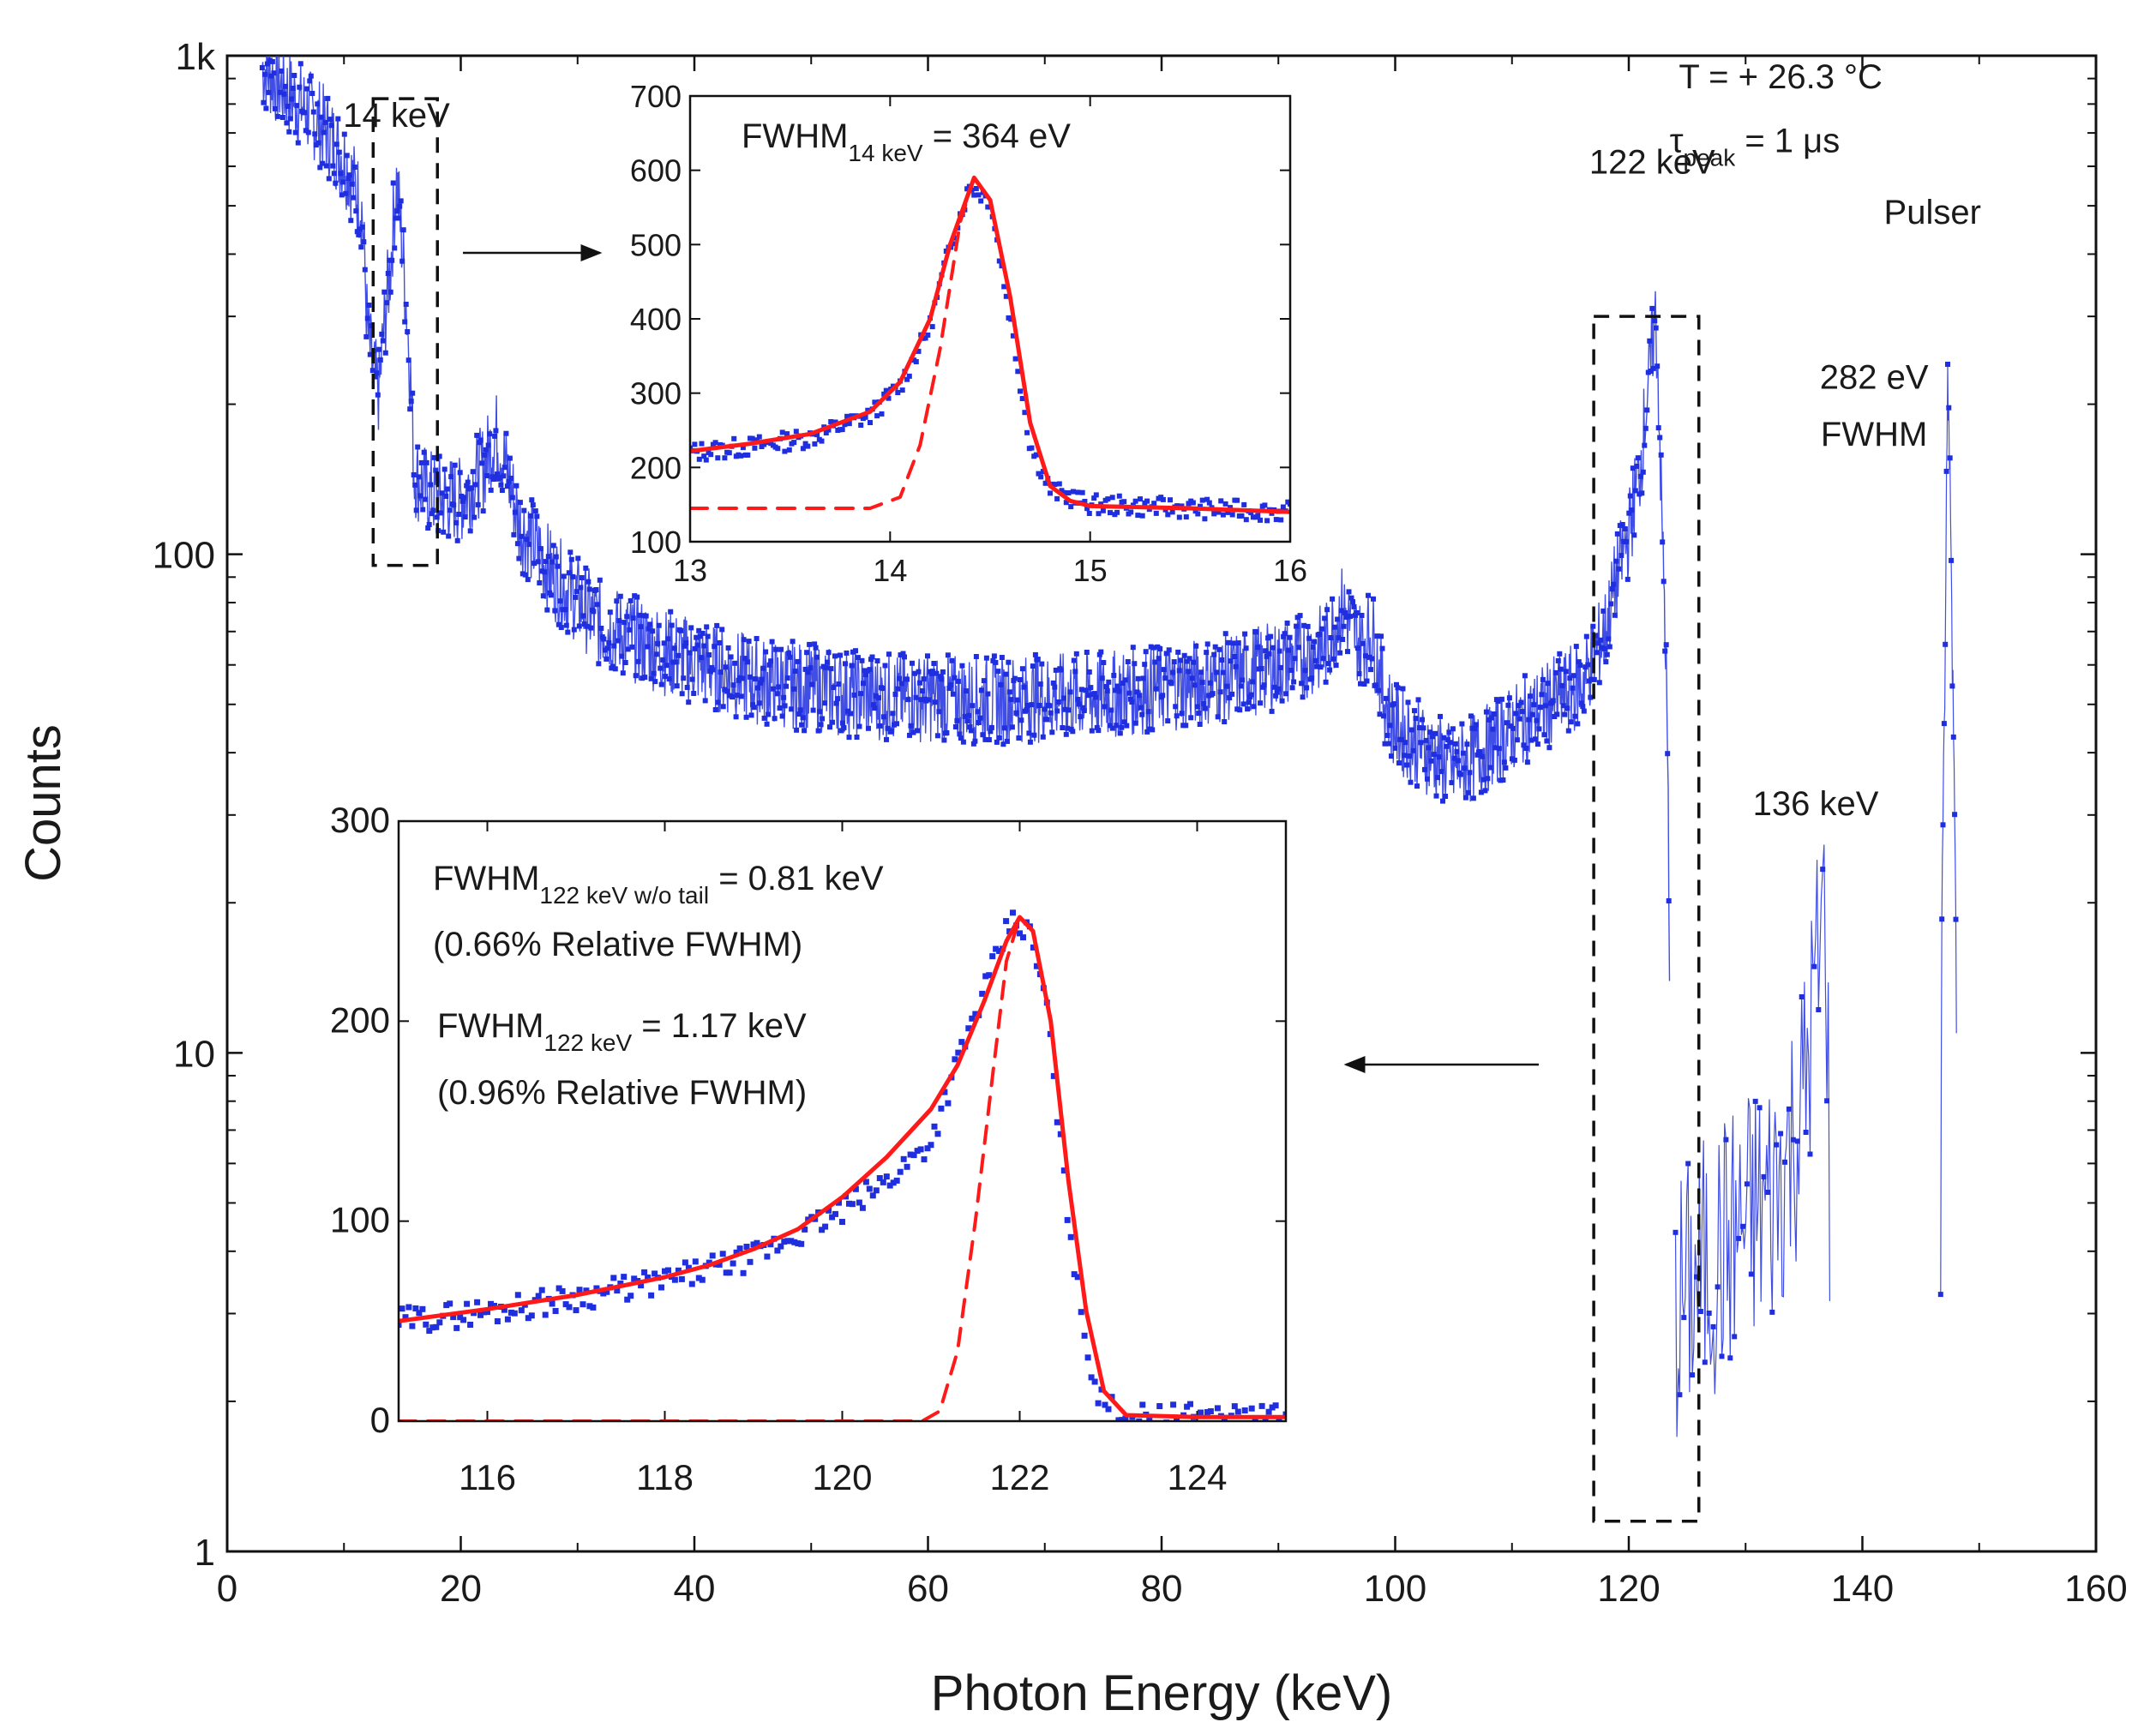  I want to click on main-annotation: FWHM, so click(1874, 434).